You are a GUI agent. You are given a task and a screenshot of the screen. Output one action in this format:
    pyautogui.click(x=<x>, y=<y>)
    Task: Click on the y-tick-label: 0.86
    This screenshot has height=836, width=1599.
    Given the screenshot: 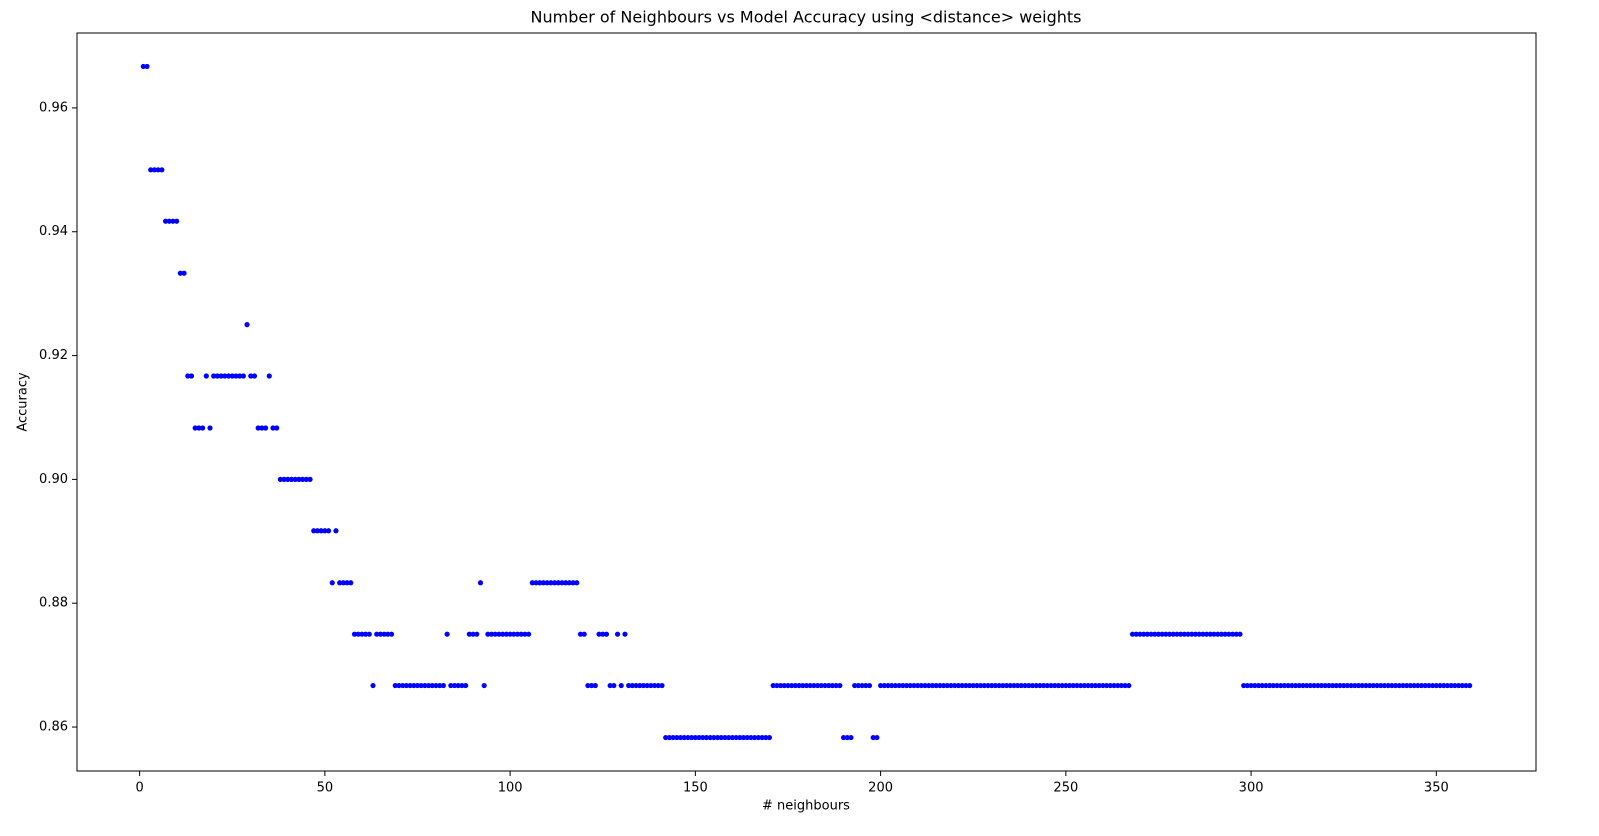 What is the action you would take?
    pyautogui.click(x=53, y=727)
    